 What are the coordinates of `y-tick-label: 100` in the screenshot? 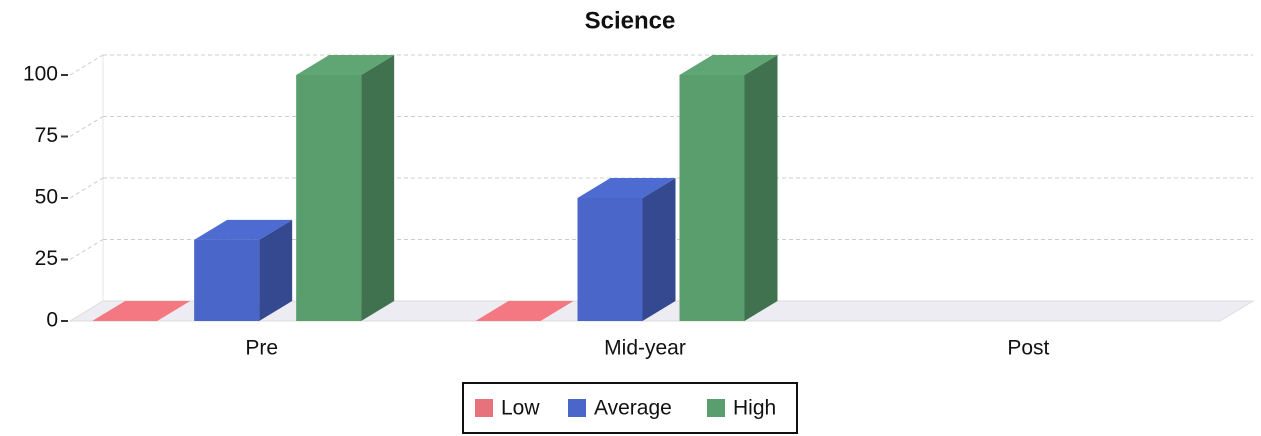 It's located at (40, 74).